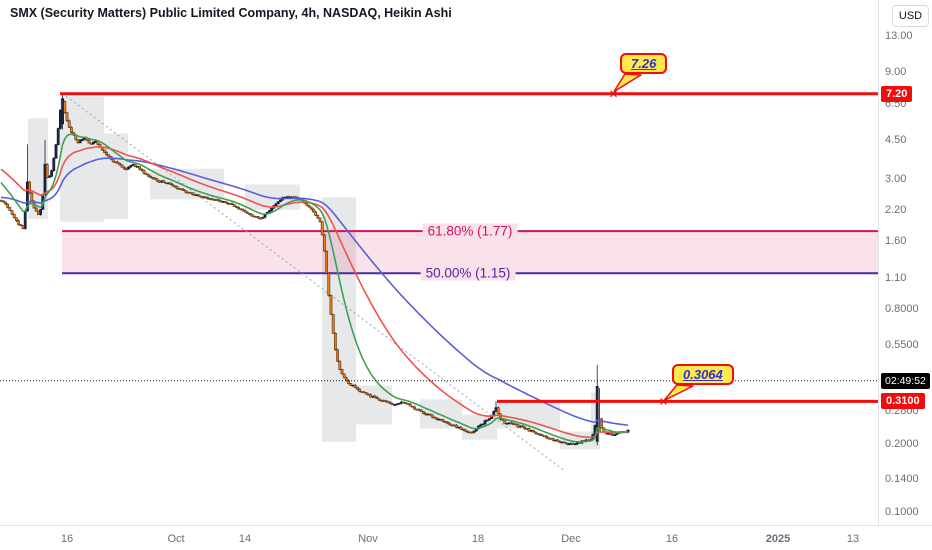  I want to click on price-tick-label: 0.5500, so click(902, 345).